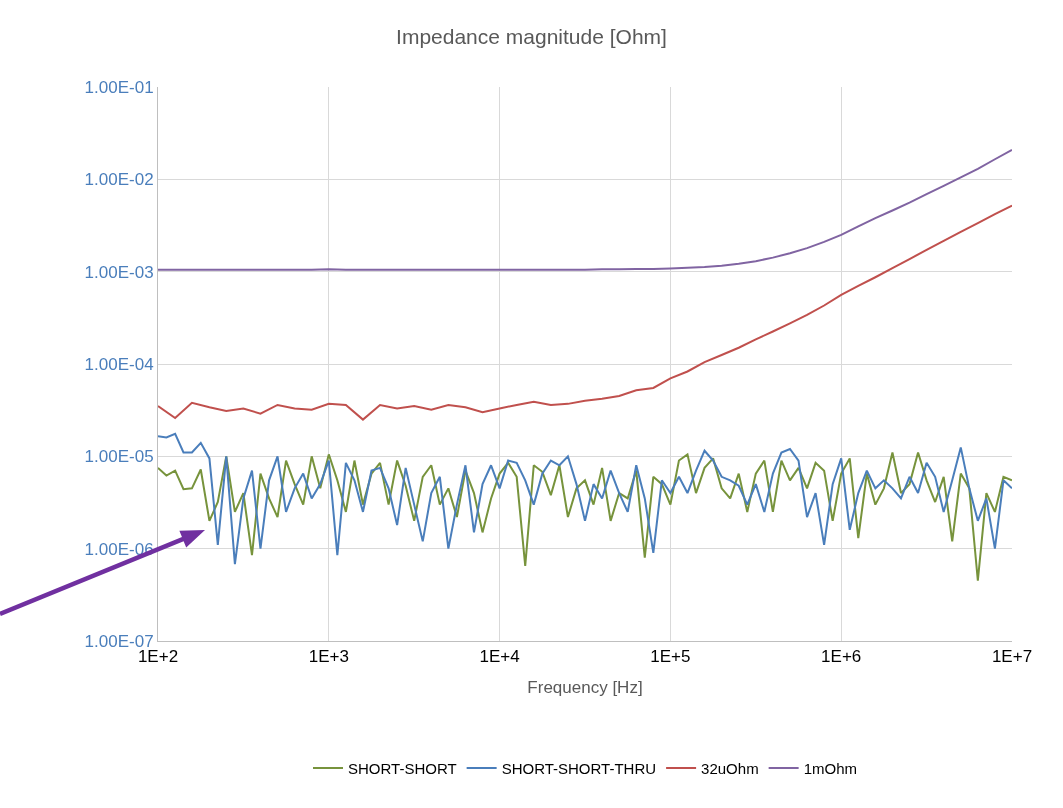 The width and height of the screenshot is (1063, 808). Describe the element at coordinates (841, 657) in the screenshot. I see `x-tick-label: 1E+6` at that location.